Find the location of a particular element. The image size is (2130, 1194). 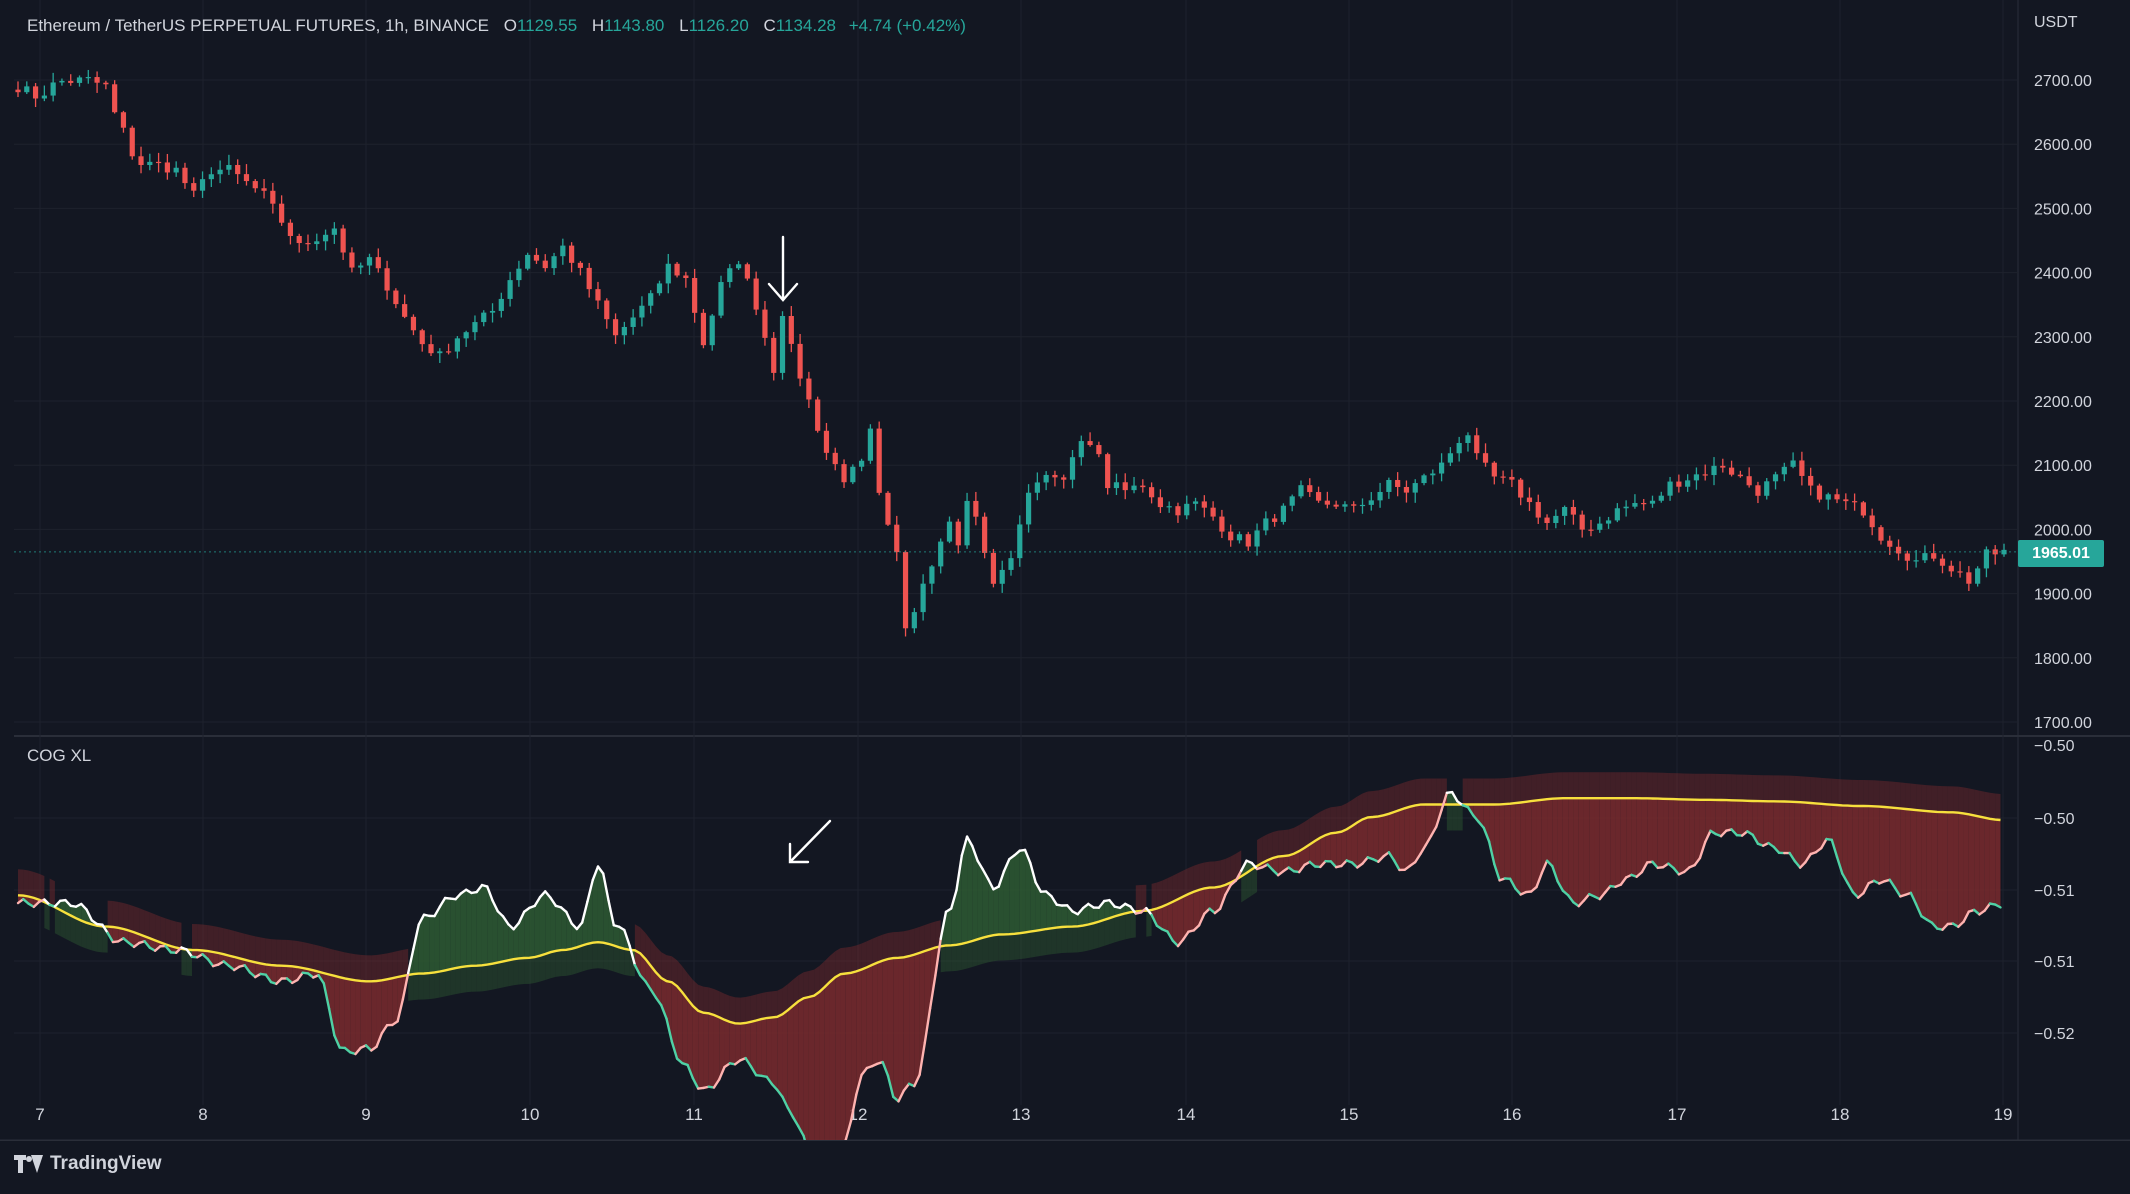

time-tick-label: 13 is located at coordinates (1021, 1114).